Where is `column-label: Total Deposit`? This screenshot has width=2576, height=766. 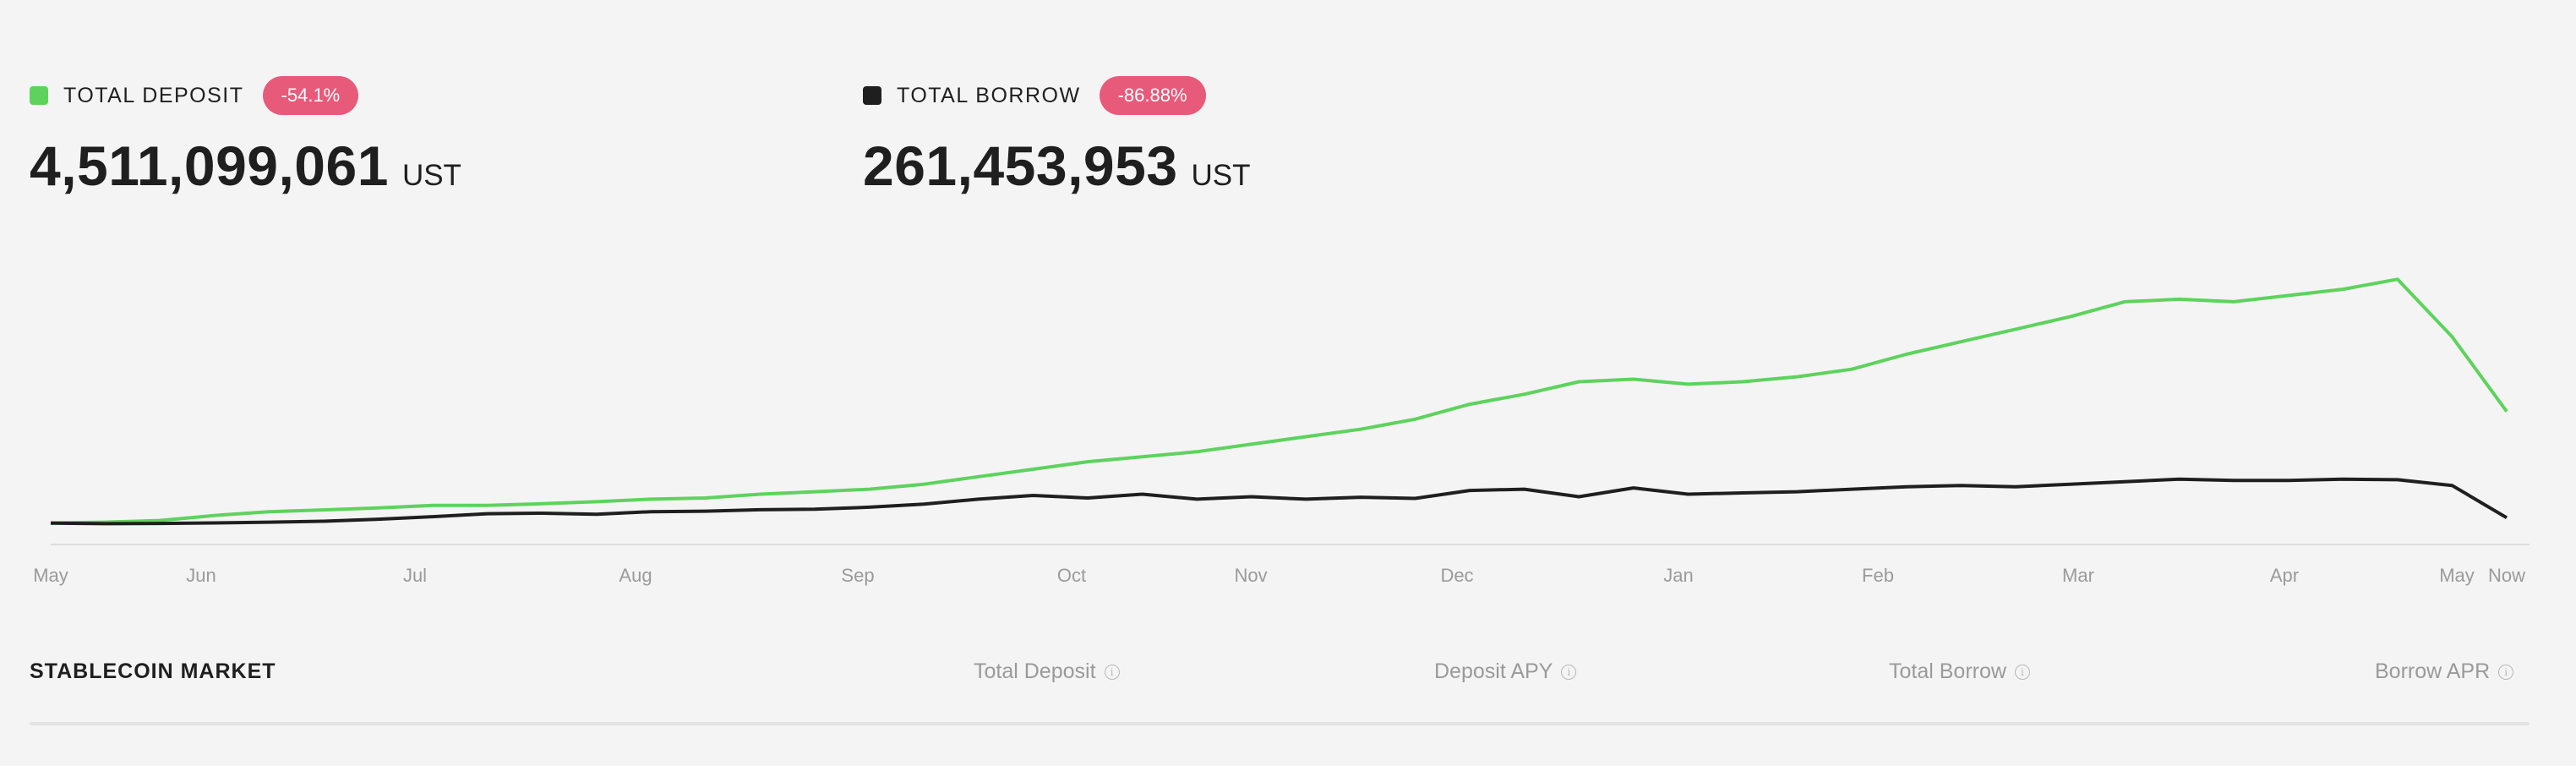 column-label: Total Deposit is located at coordinates (1035, 671).